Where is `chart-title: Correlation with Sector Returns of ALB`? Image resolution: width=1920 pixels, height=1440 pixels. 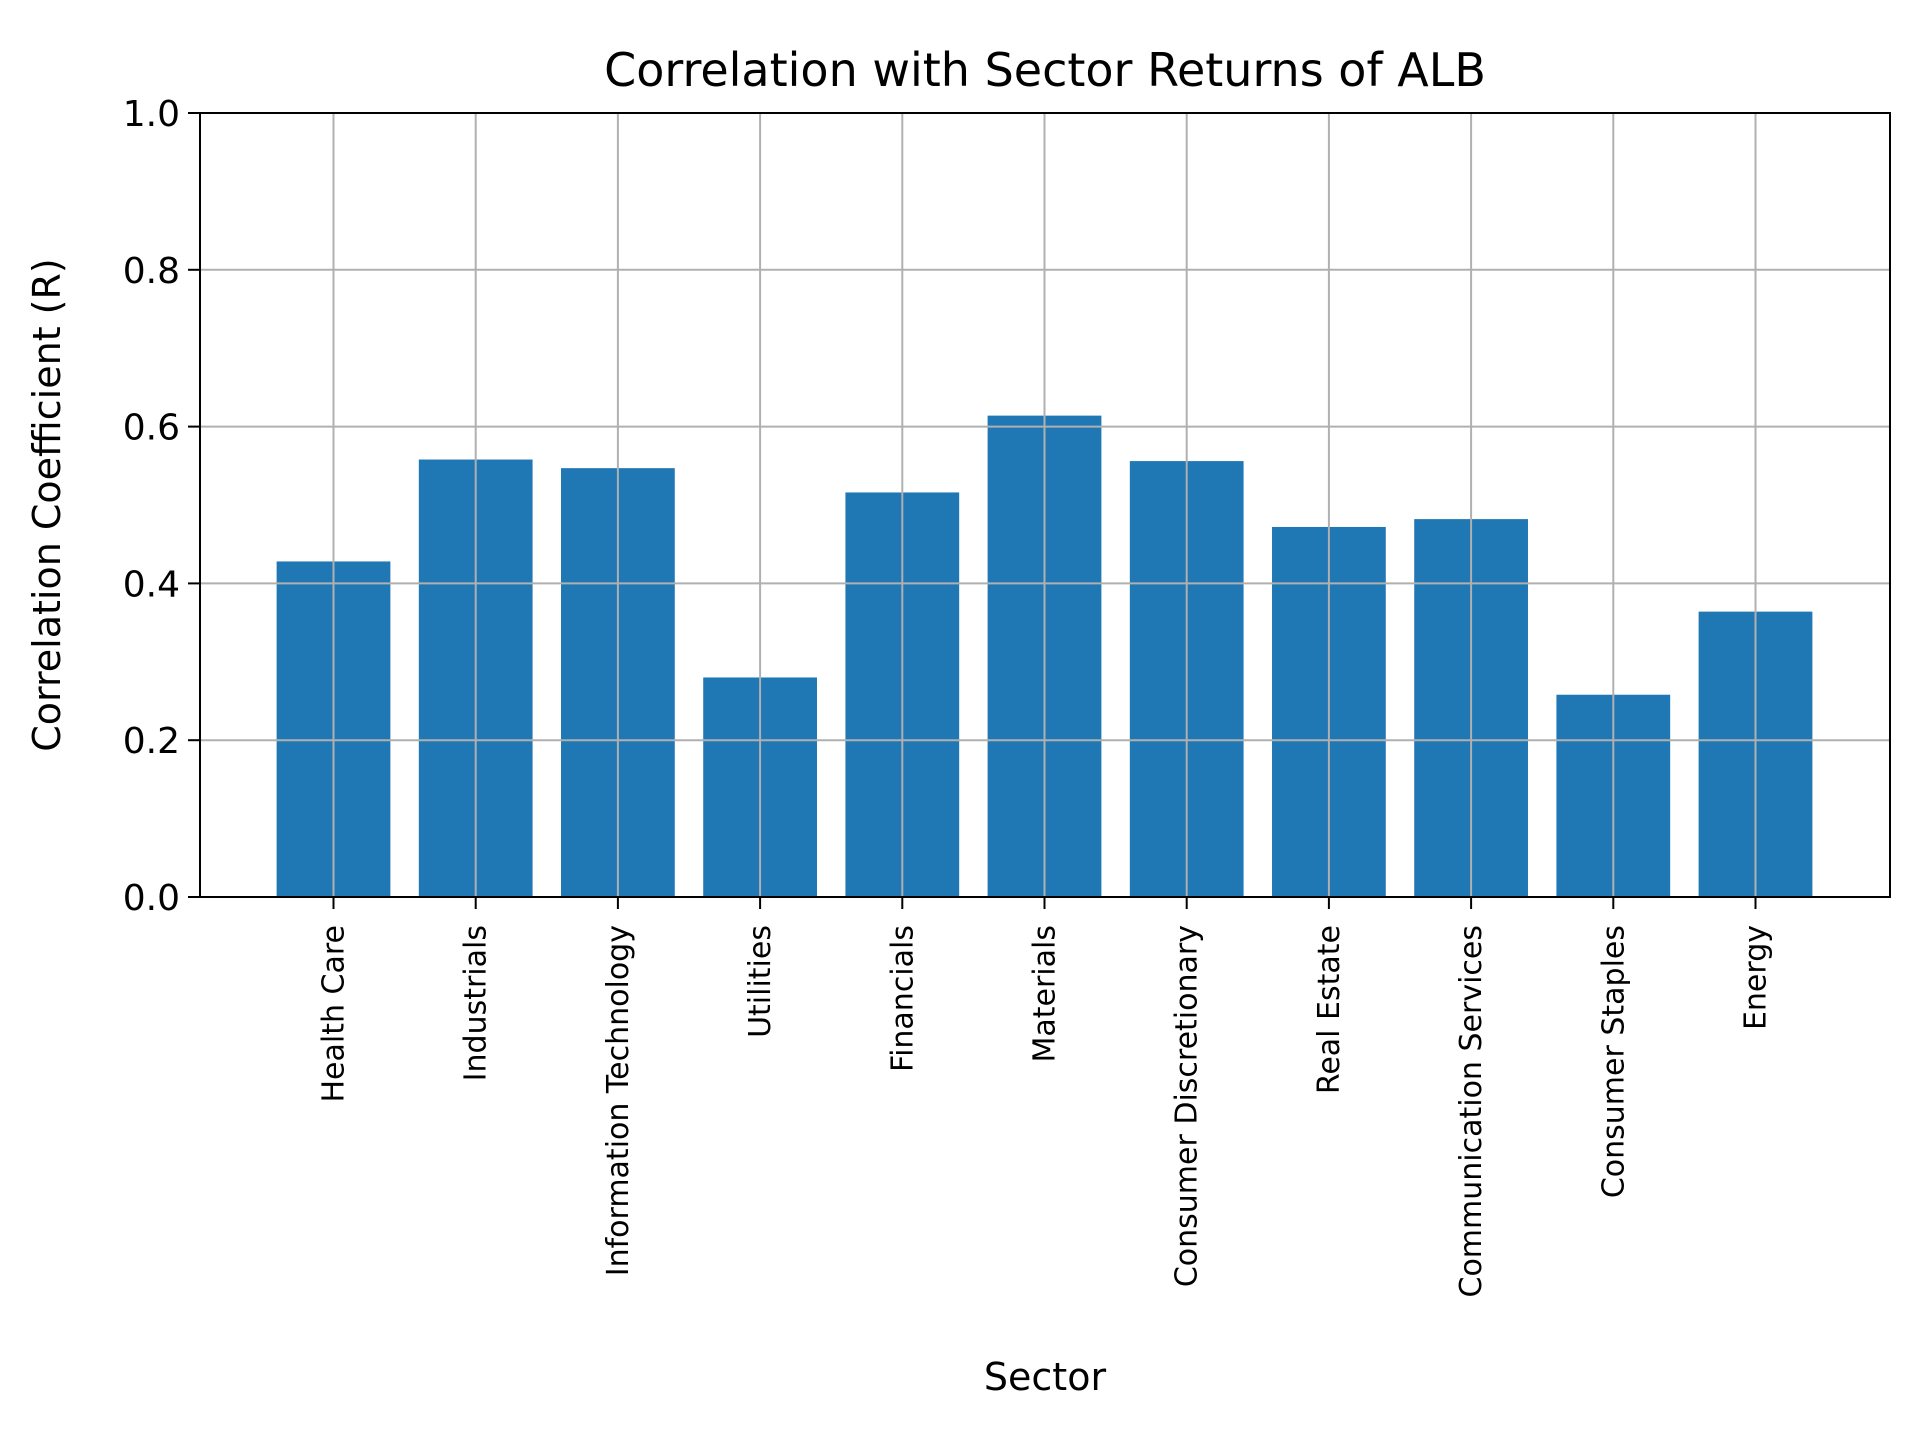
chart-title: Correlation with Sector Returns of ALB is located at coordinates (1045, 70).